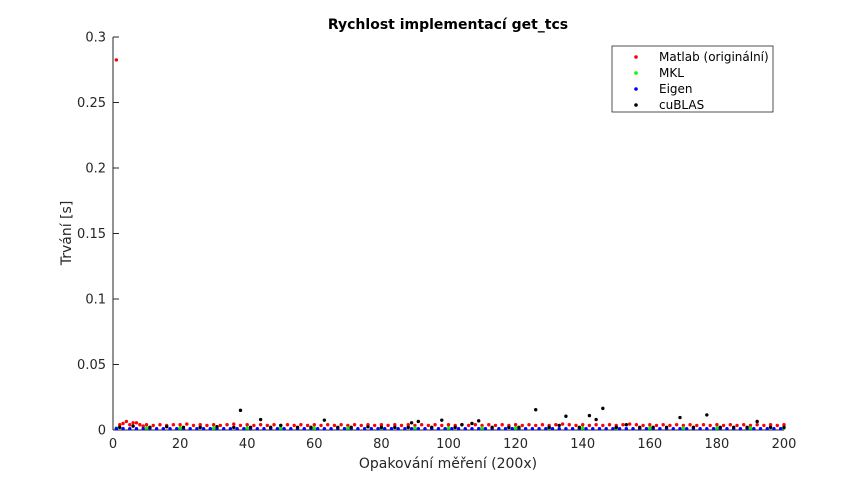 The image size is (866, 483). I want to click on legend-label: Eigen, so click(676, 89).